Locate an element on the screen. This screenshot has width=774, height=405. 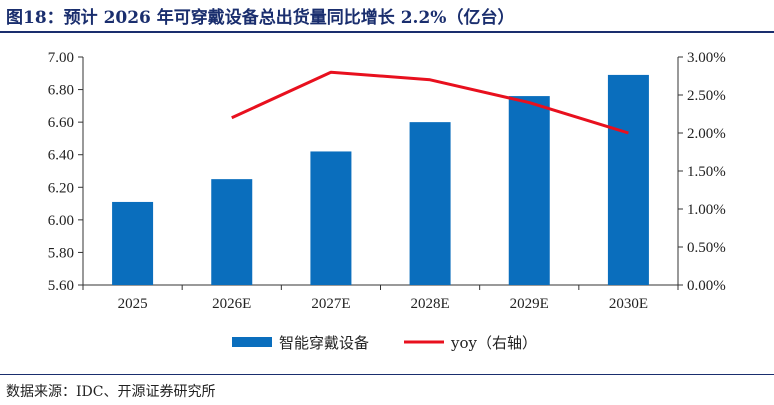
x-tick-label: 2027E is located at coordinates (330, 304).